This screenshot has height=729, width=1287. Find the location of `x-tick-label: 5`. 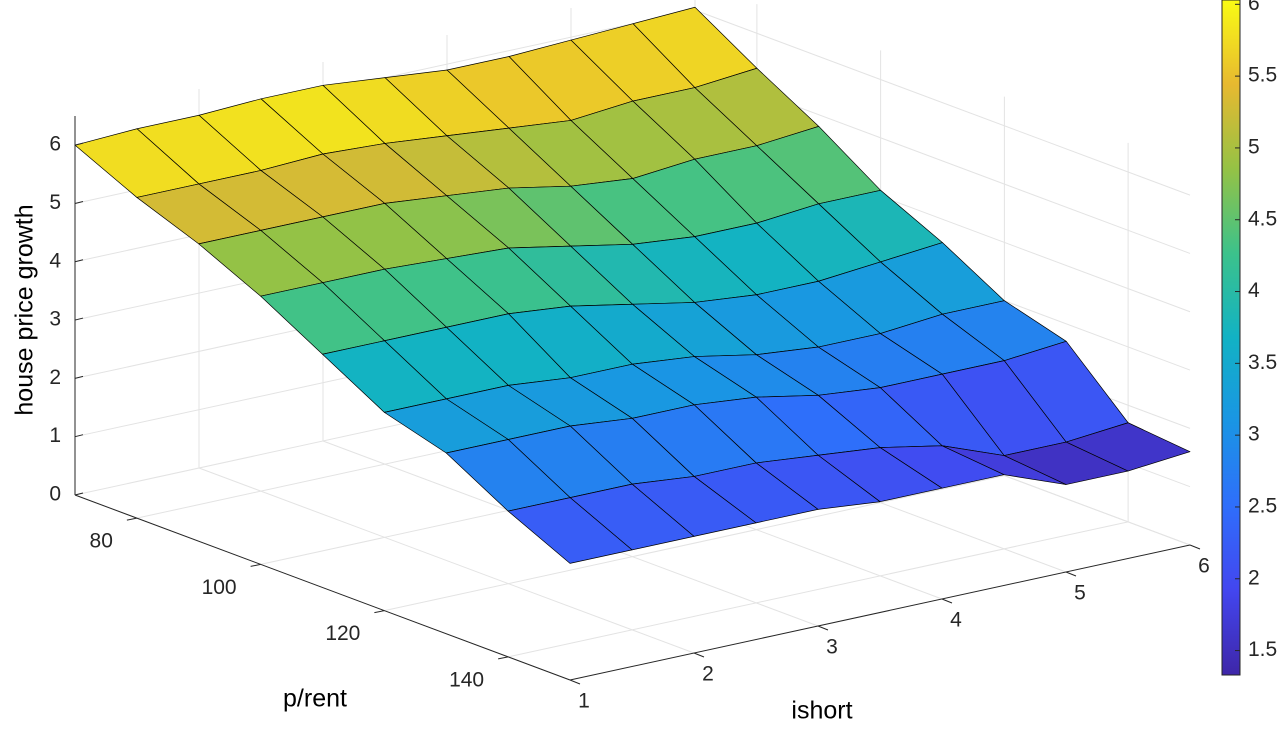

x-tick-label: 5 is located at coordinates (1080, 593).